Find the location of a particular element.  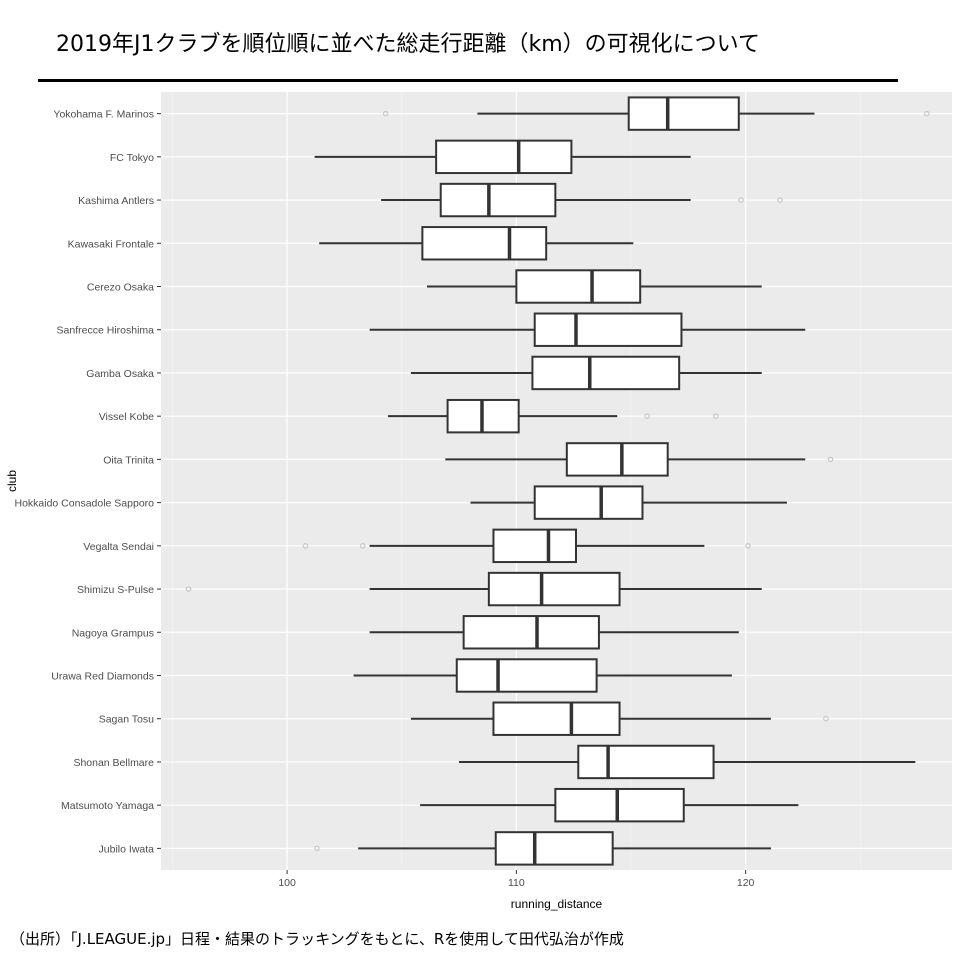

y-tick-label: Sanfrecce Hiroshima is located at coordinates (106, 331).